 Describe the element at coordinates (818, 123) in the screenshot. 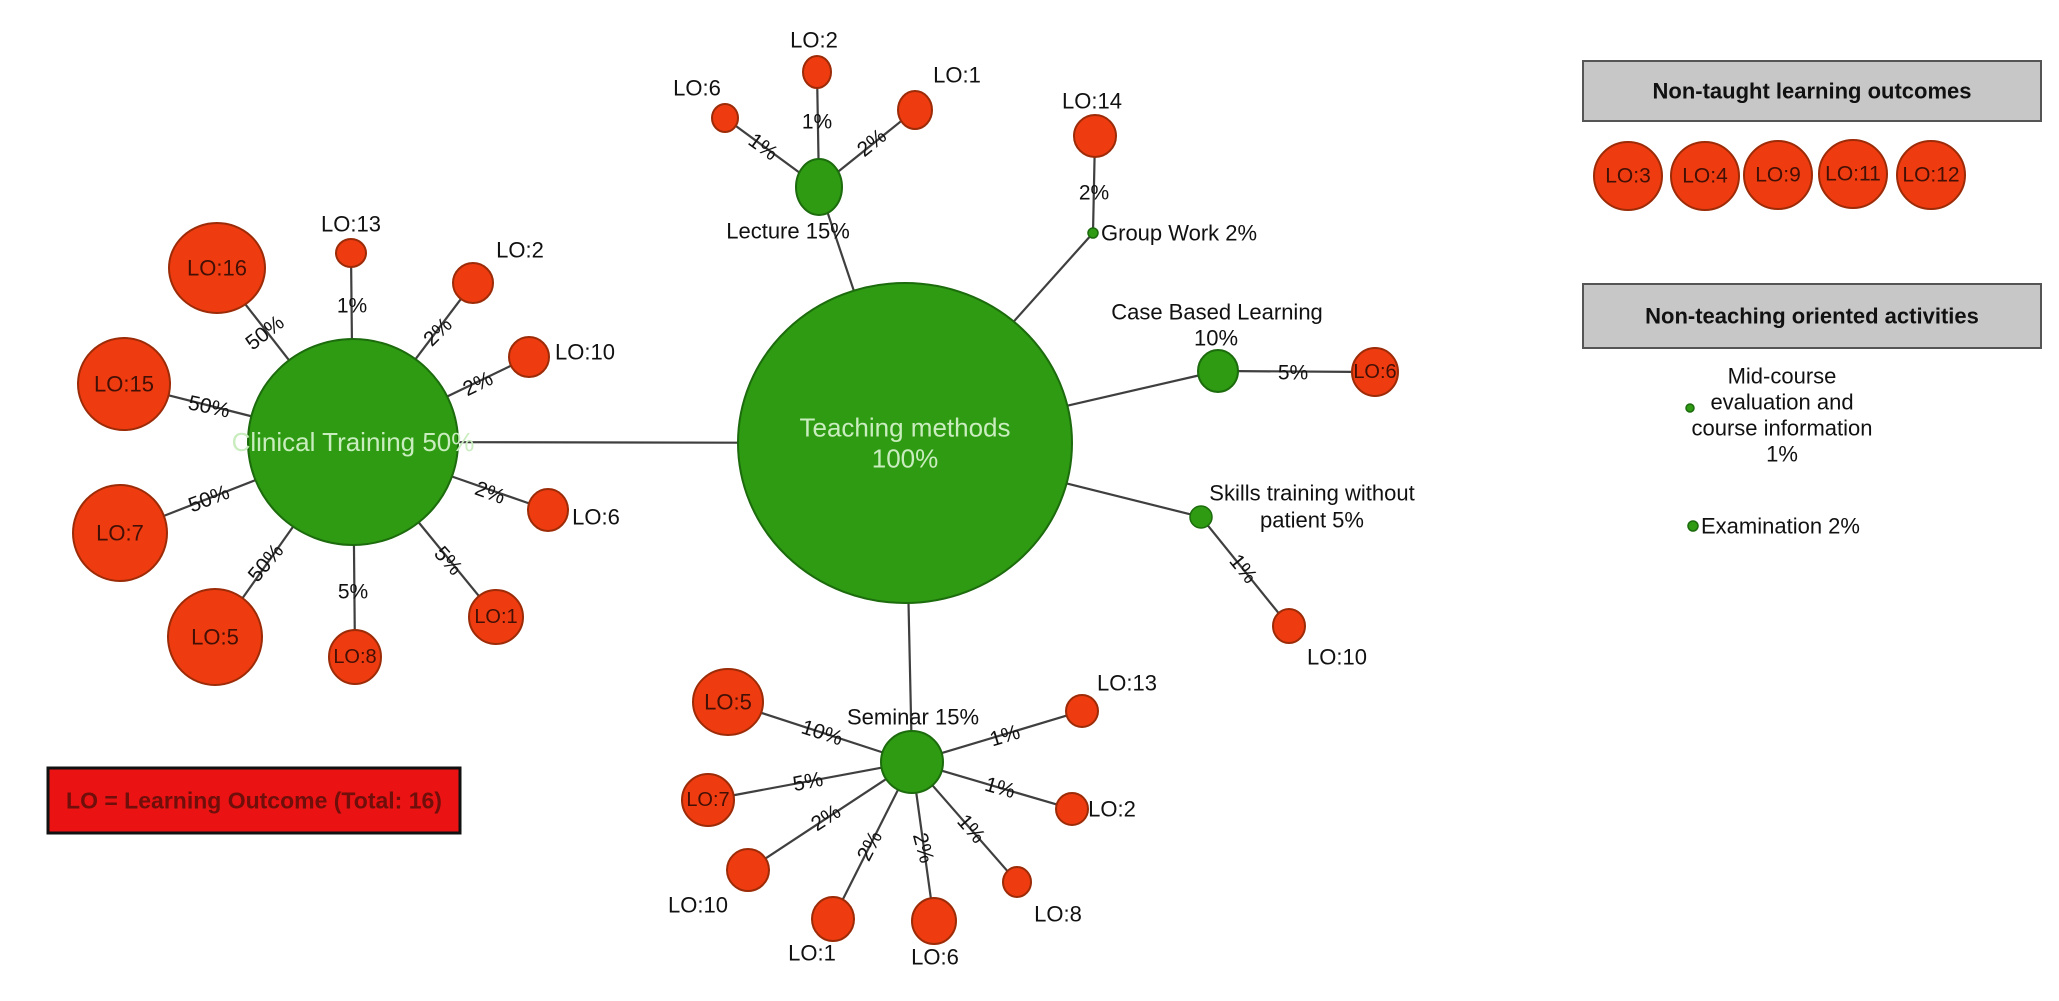

I see `edge-lecture--lec-lo2` at that location.